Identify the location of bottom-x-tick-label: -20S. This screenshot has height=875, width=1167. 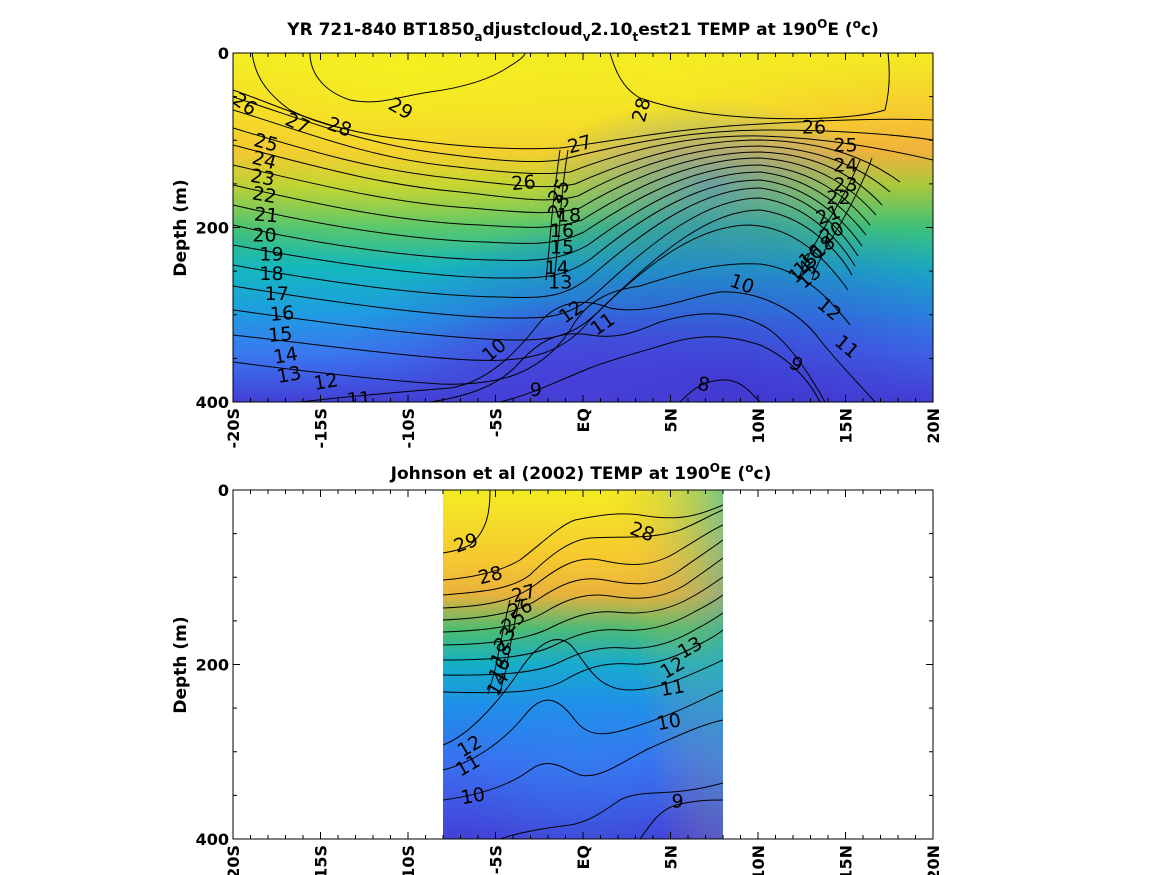
(233, 860).